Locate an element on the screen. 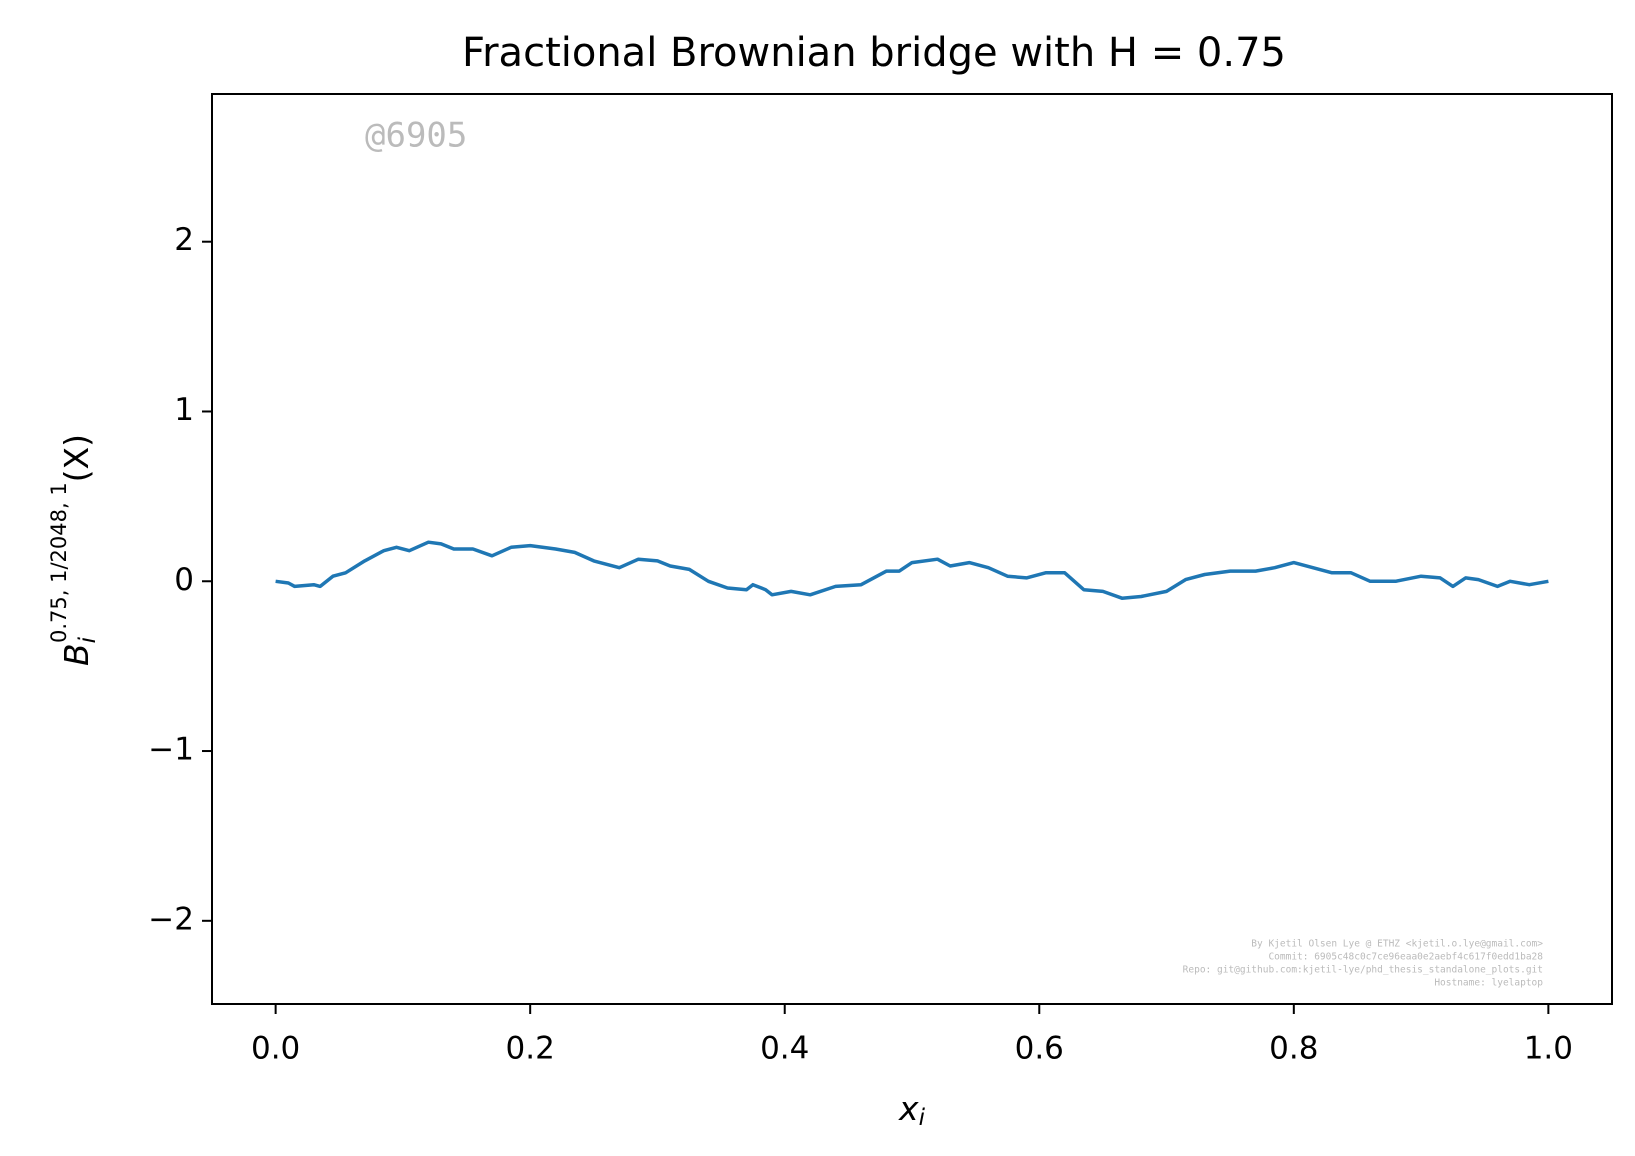 This screenshot has width=1635, height=1156. x-tick-label: 0.2 is located at coordinates (530, 1049).